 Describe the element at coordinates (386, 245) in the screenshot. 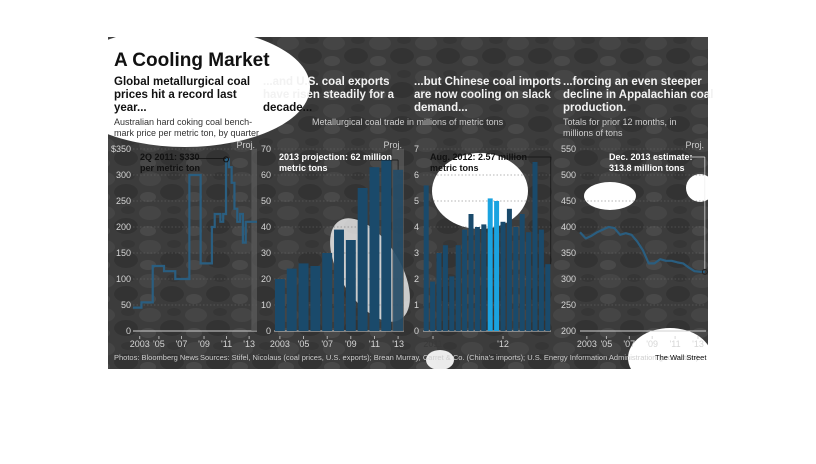

I see `bar-2012` at that location.